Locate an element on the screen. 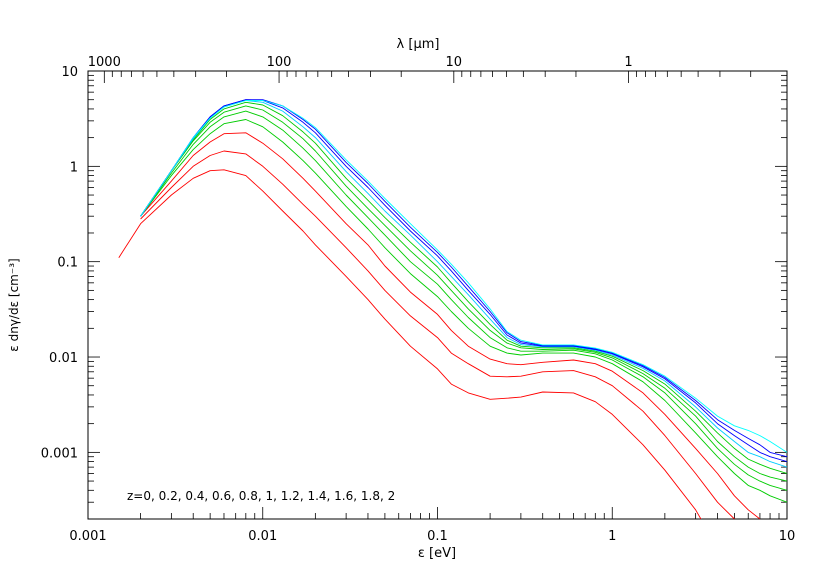  y-tick-label: 0.01 is located at coordinates (63, 358).